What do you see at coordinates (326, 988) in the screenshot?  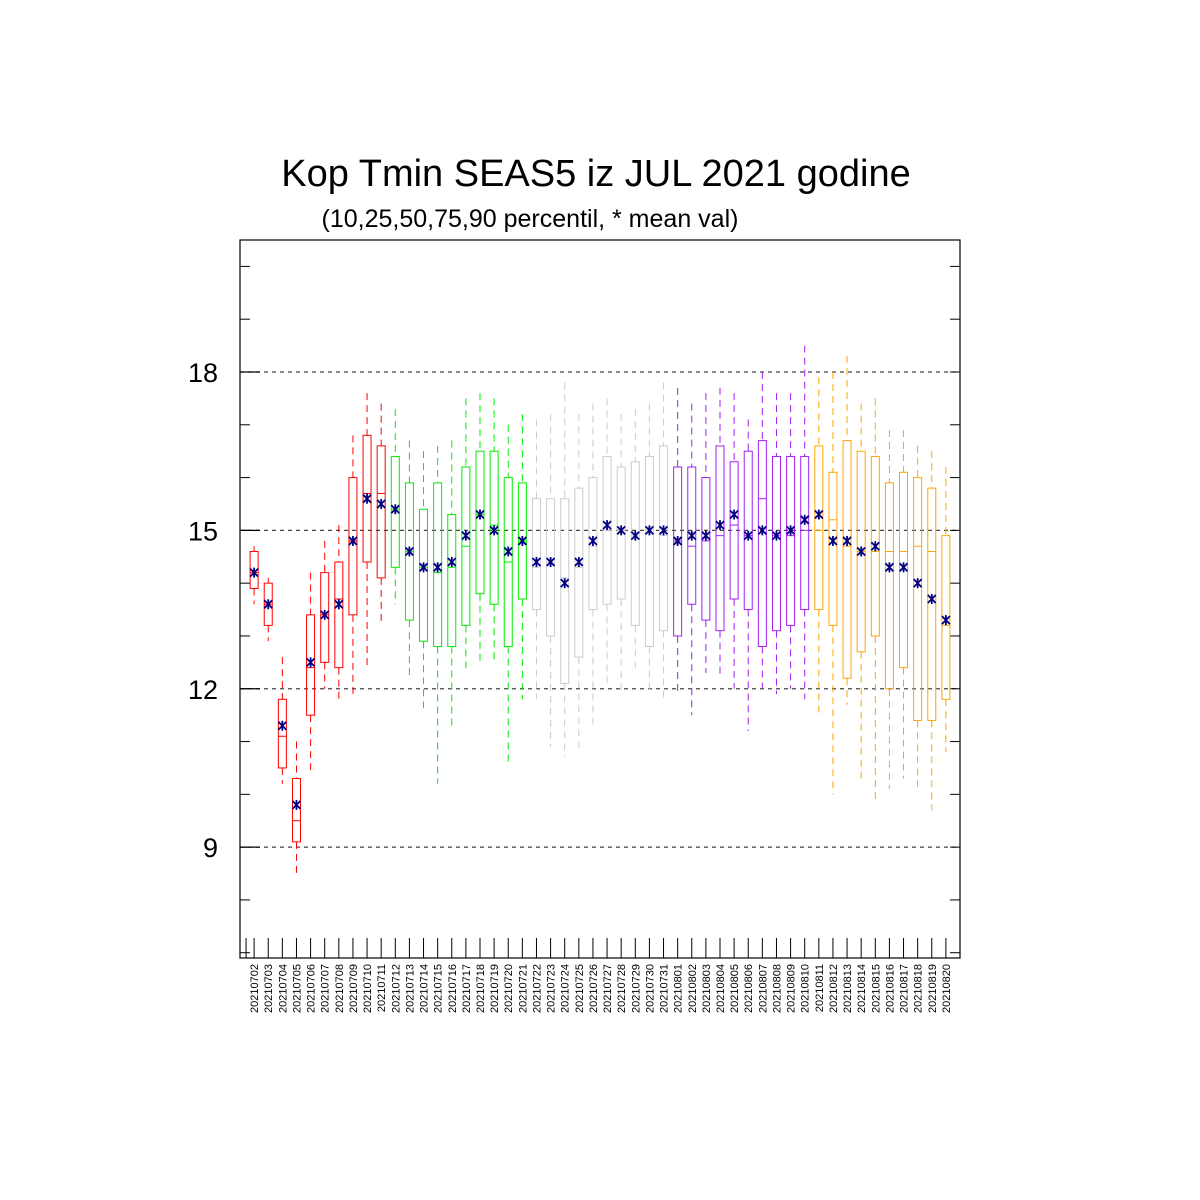 I see `x-tick-label: 20210707` at bounding box center [326, 988].